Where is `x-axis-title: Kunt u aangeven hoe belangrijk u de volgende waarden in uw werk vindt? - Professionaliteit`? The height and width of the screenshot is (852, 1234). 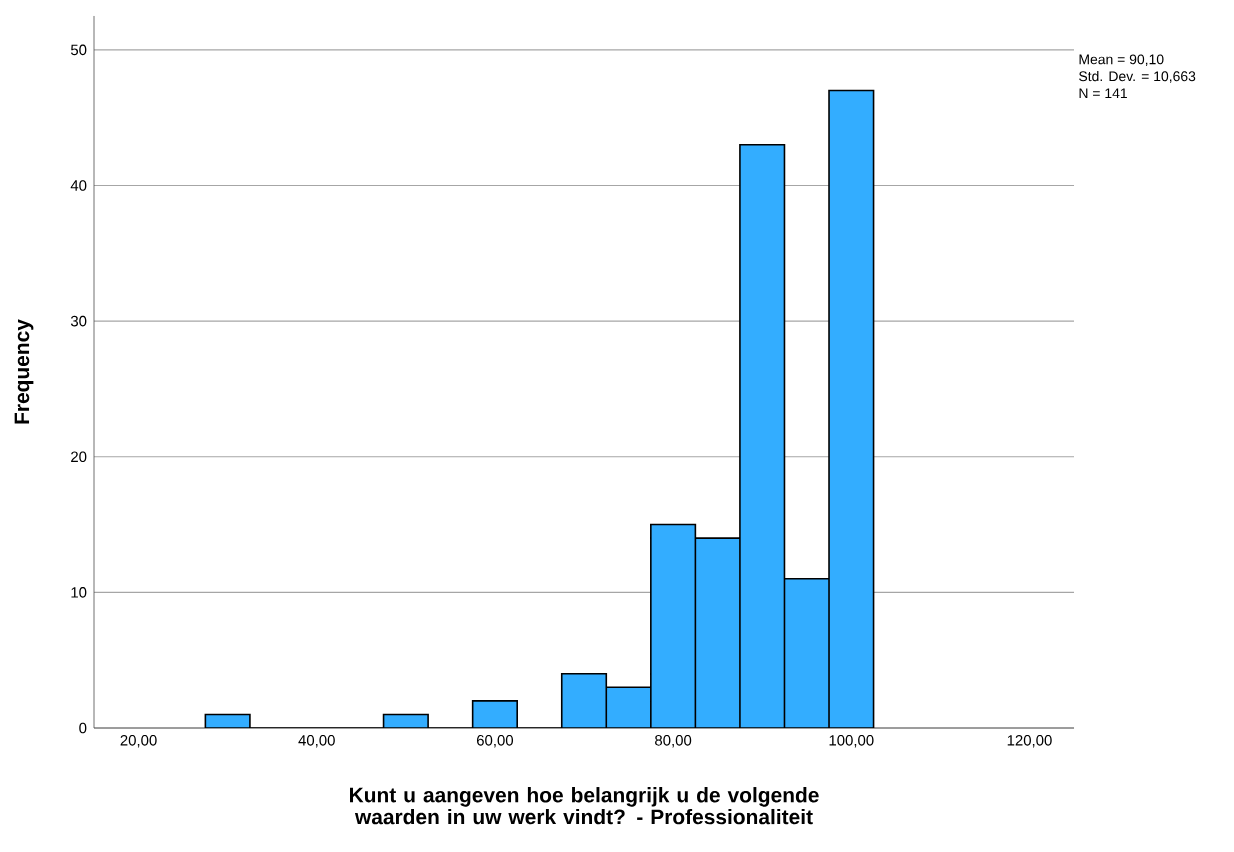 x-axis-title: Kunt u aangeven hoe belangrijk u de volgende waarden in uw werk vindt? - Professionaliteit is located at coordinates (584, 806).